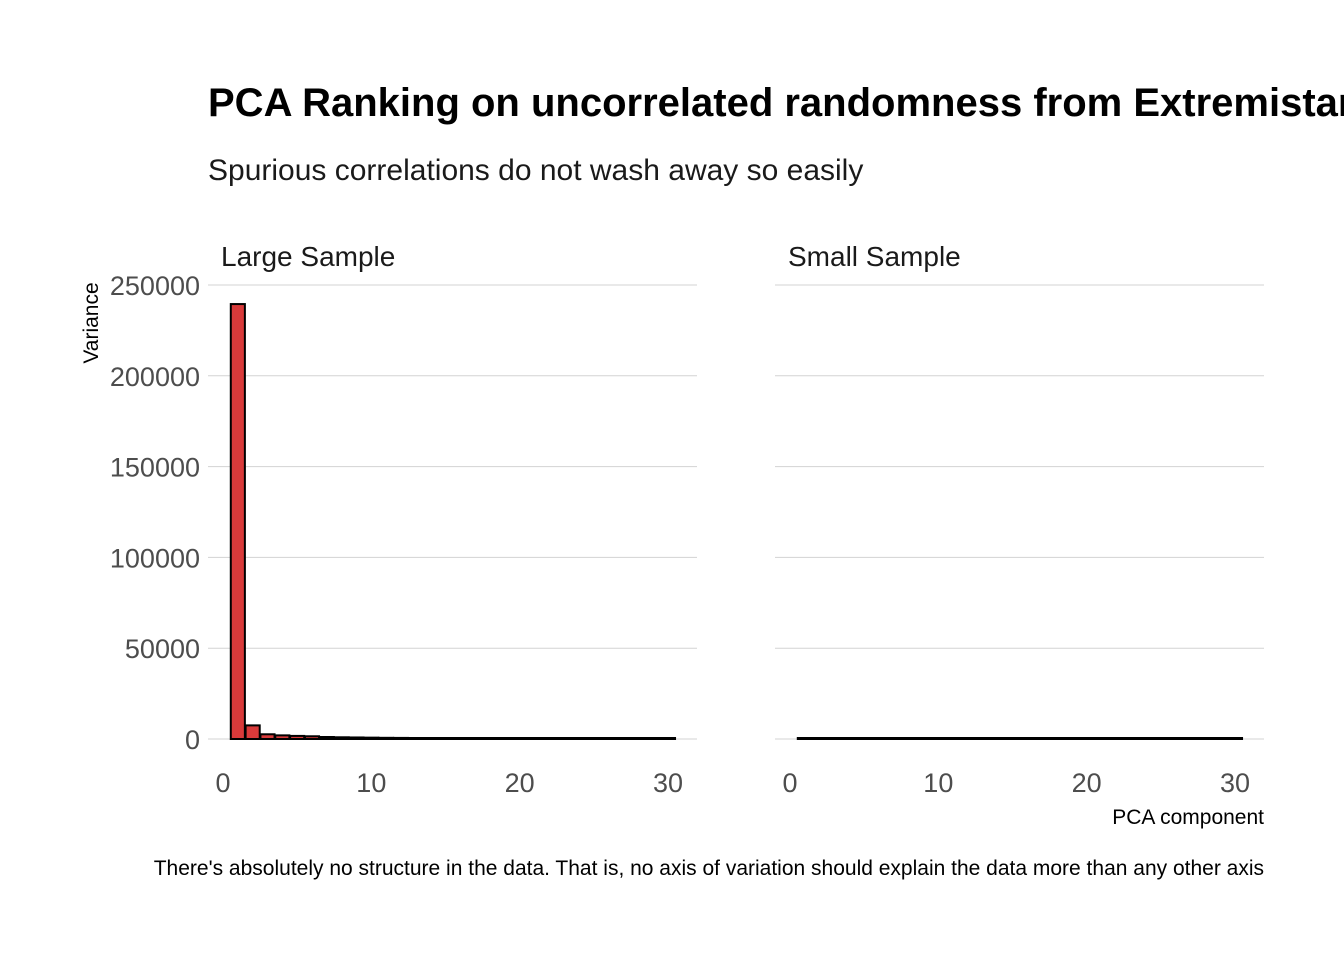 Image resolution: width=1344 pixels, height=960 pixels. What do you see at coordinates (874, 256) in the screenshot?
I see `facet-label: Small Sample` at bounding box center [874, 256].